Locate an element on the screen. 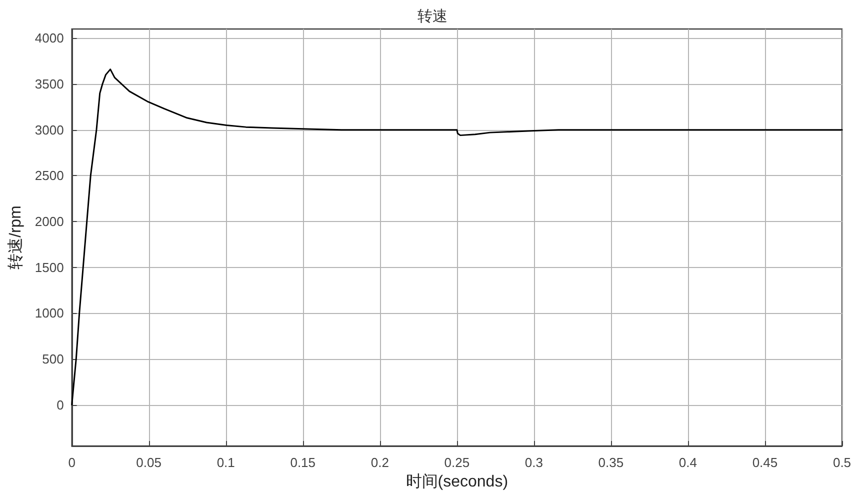 The image size is (865, 497). y-tick-label: 4000 is located at coordinates (49, 38).